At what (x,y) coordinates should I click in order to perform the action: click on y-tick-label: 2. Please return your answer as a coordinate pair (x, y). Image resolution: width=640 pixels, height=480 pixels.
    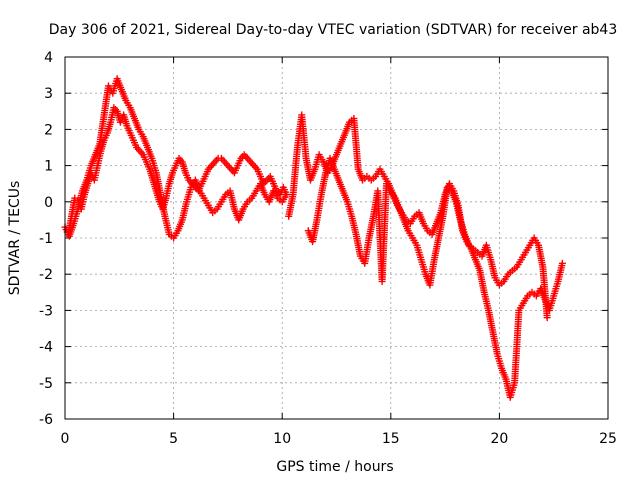
    Looking at the image, I should click on (48, 130).